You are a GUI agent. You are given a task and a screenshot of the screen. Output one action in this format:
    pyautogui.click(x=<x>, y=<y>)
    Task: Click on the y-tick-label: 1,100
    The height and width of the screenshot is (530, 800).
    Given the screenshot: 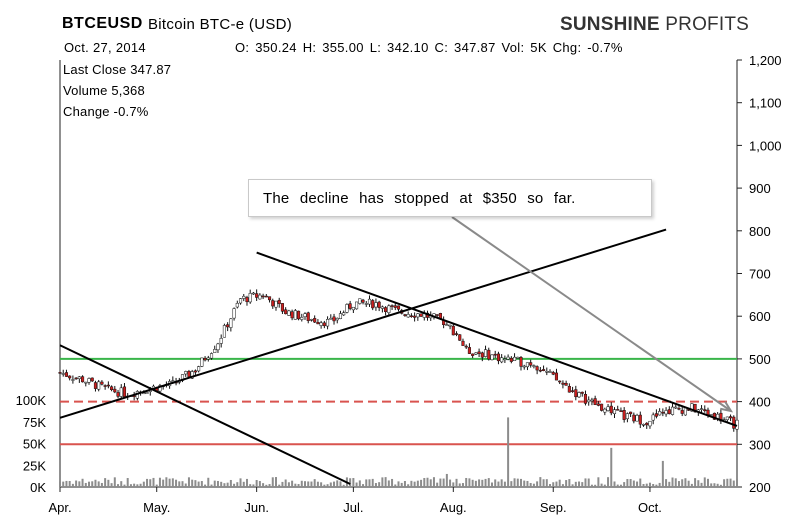 What is the action you would take?
    pyautogui.click(x=765, y=103)
    